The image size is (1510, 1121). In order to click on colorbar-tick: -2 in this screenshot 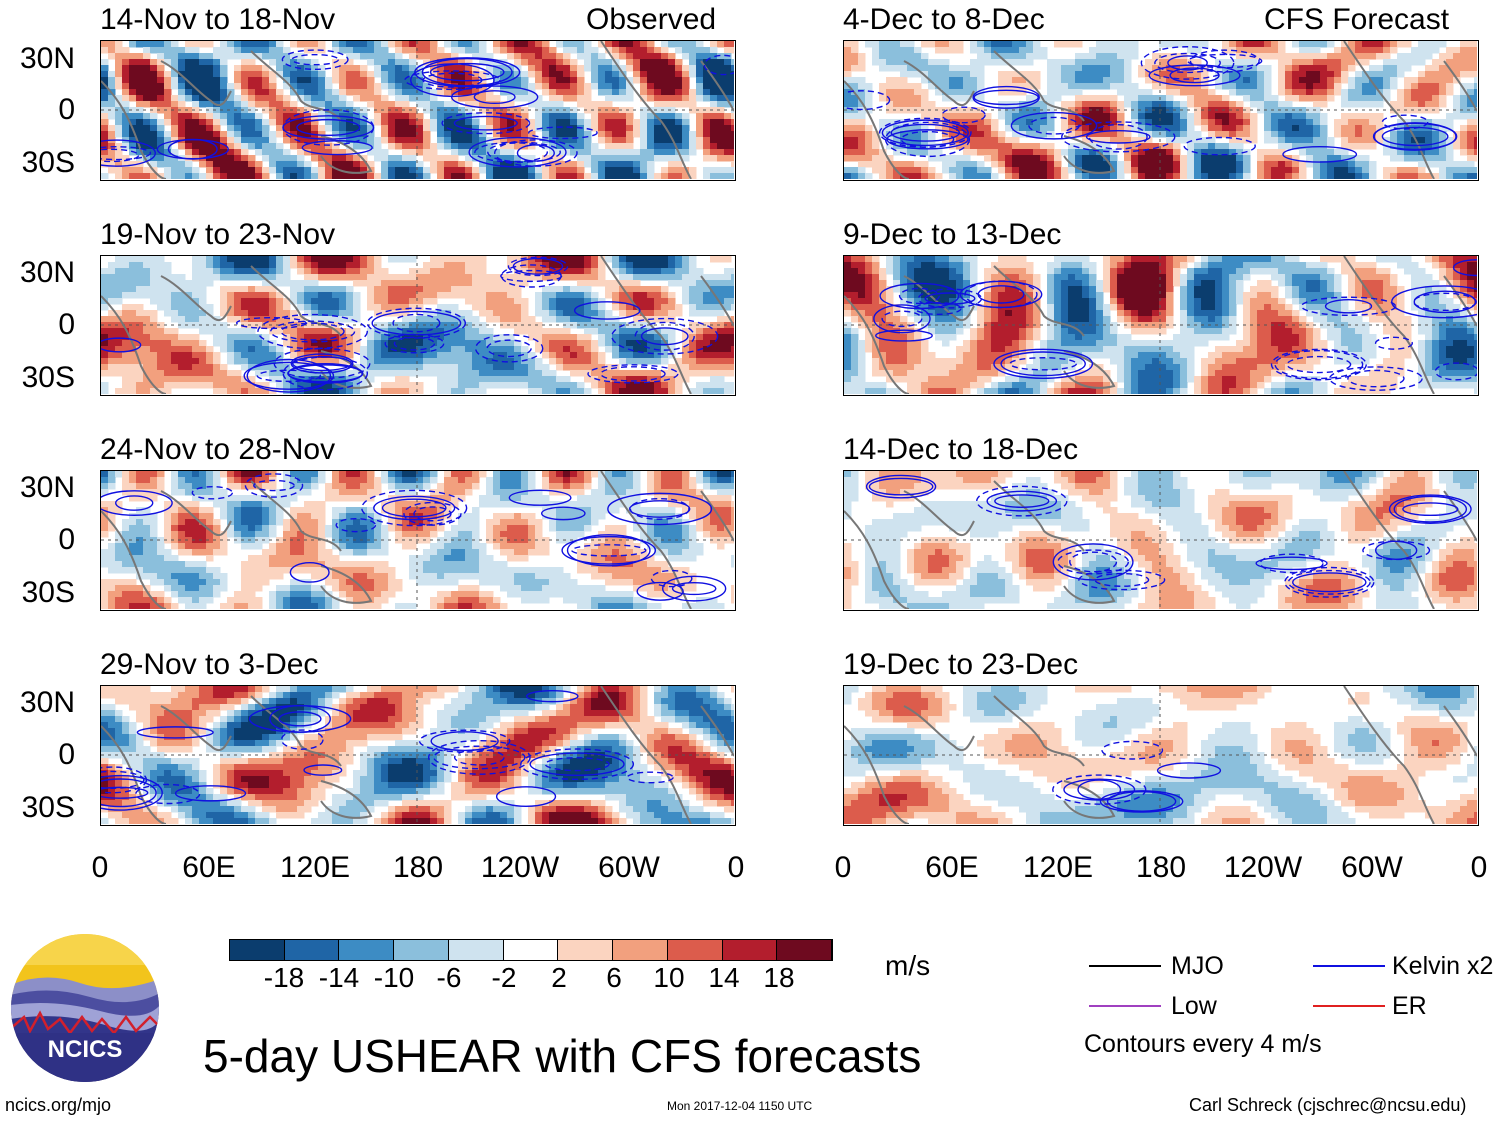, I will do `click(504, 977)`.